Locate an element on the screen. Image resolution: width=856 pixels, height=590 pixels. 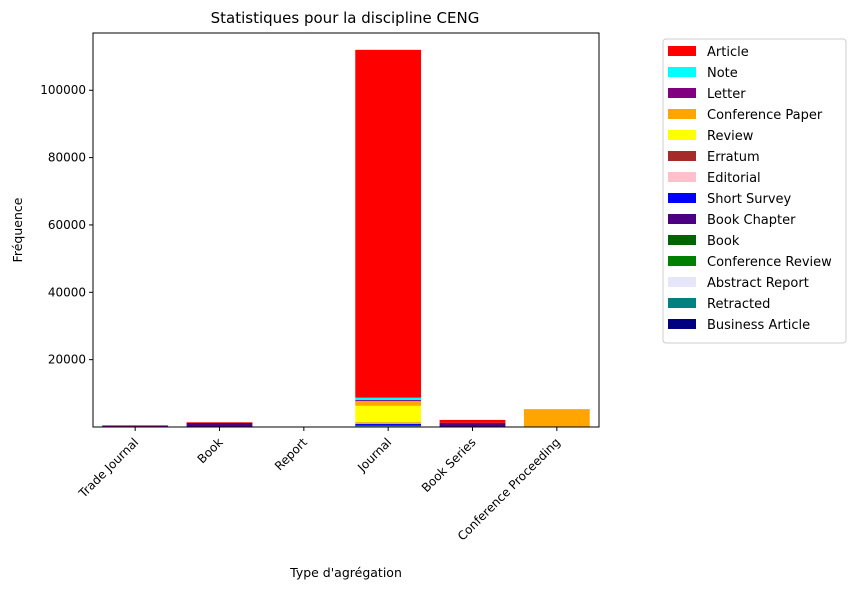
x-tick-label: Book Series is located at coordinates (449, 465).